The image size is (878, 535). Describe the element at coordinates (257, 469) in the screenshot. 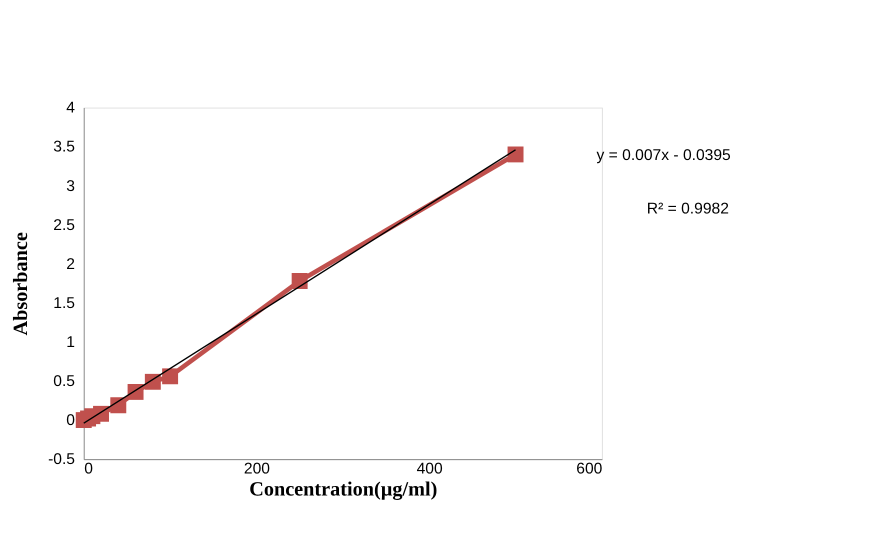

I see `x-tick-label: 200` at that location.